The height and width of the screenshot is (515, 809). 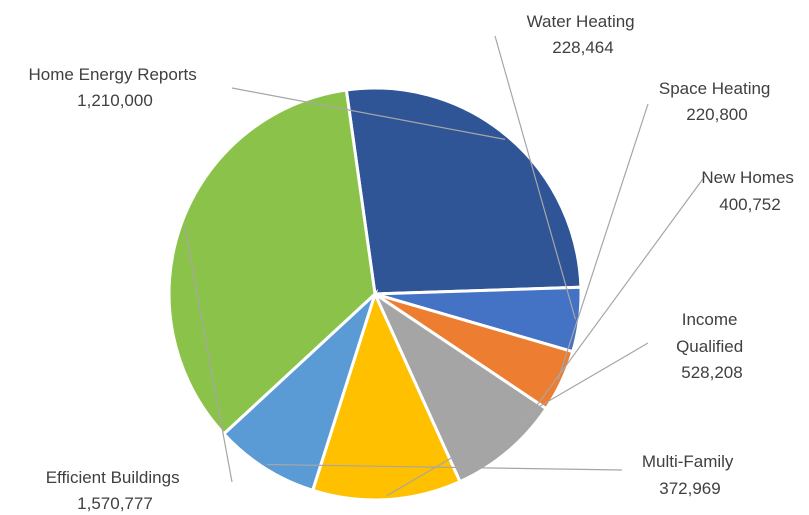 What do you see at coordinates (583, 34) in the screenshot?
I see `label-water-heating: Water Heating 228,464` at bounding box center [583, 34].